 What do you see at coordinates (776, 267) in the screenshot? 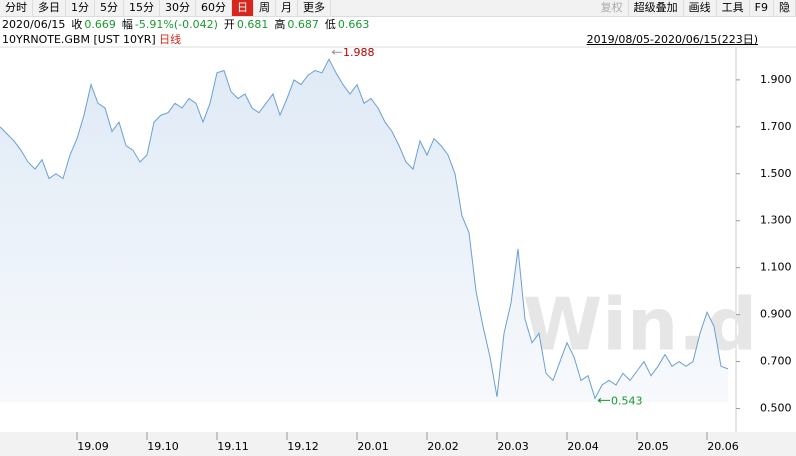
I see `y-tick-label: 1.100` at bounding box center [776, 267].